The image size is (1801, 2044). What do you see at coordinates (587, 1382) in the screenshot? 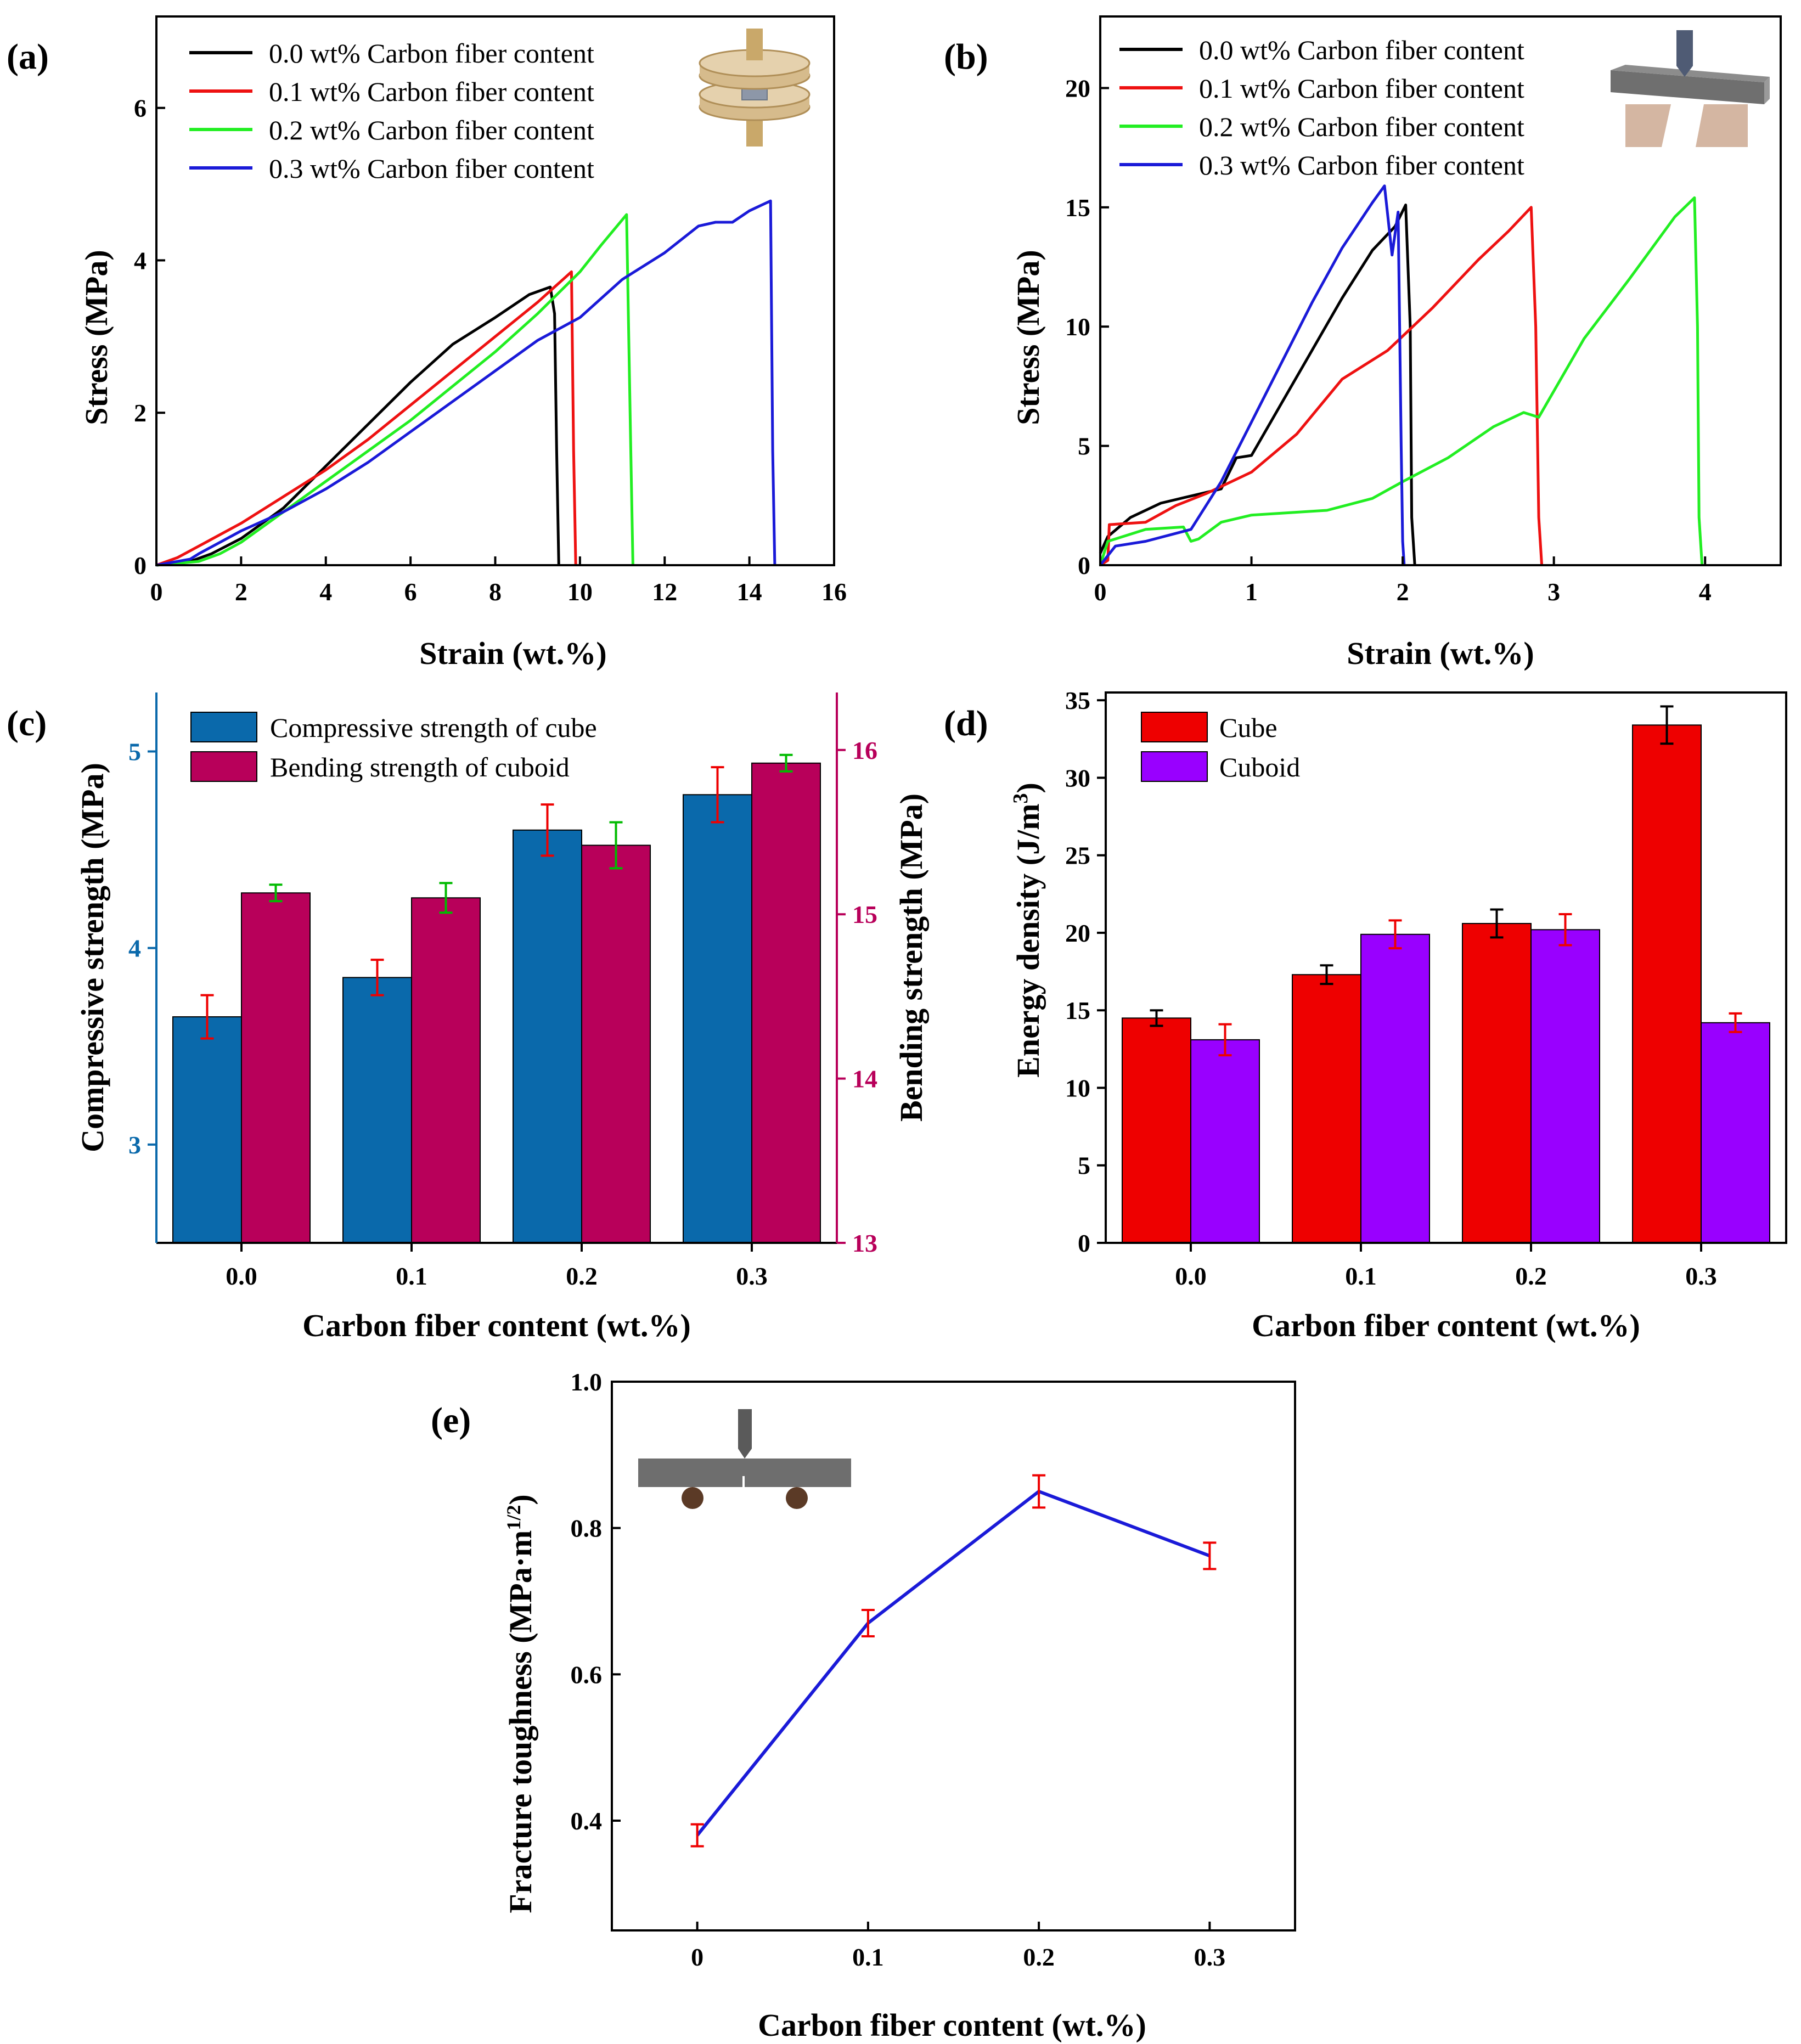
I see `panel-e-y-tick-label-3: 1.0` at bounding box center [587, 1382].